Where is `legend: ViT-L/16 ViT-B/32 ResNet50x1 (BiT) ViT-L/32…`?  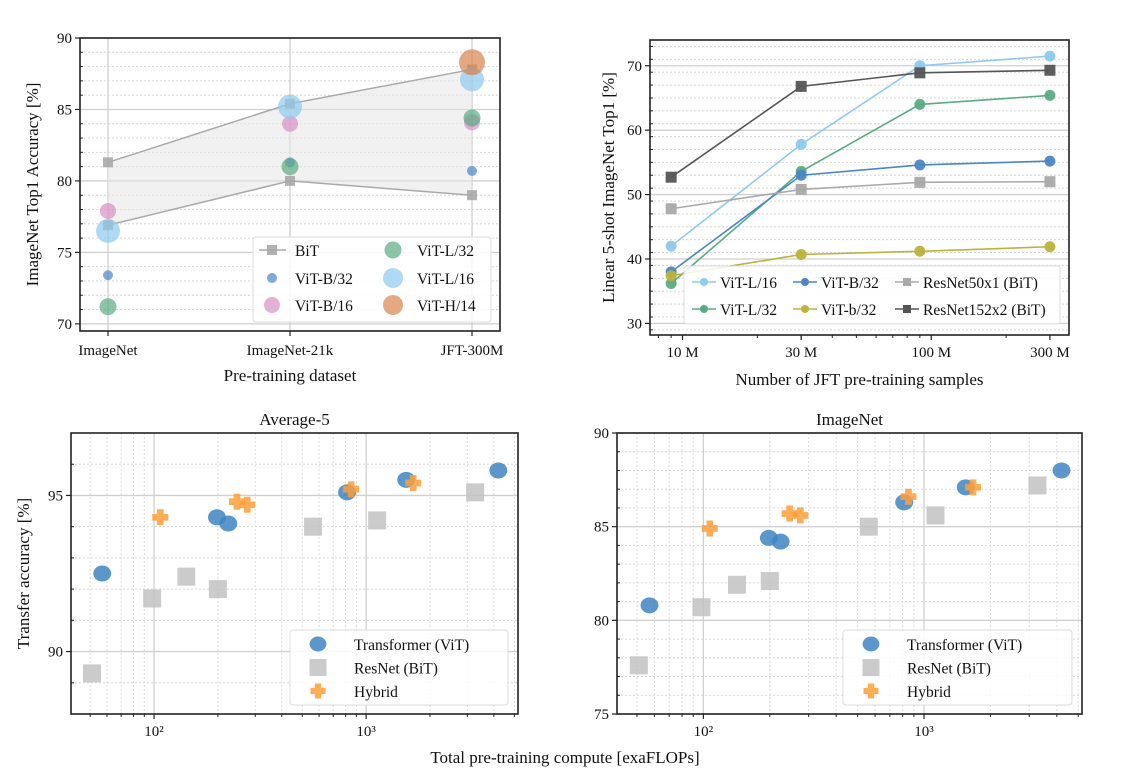 legend: ViT-L/16 ViT-B/32 ResNet50x1 (BiT) ViT-L/32… is located at coordinates (872, 295).